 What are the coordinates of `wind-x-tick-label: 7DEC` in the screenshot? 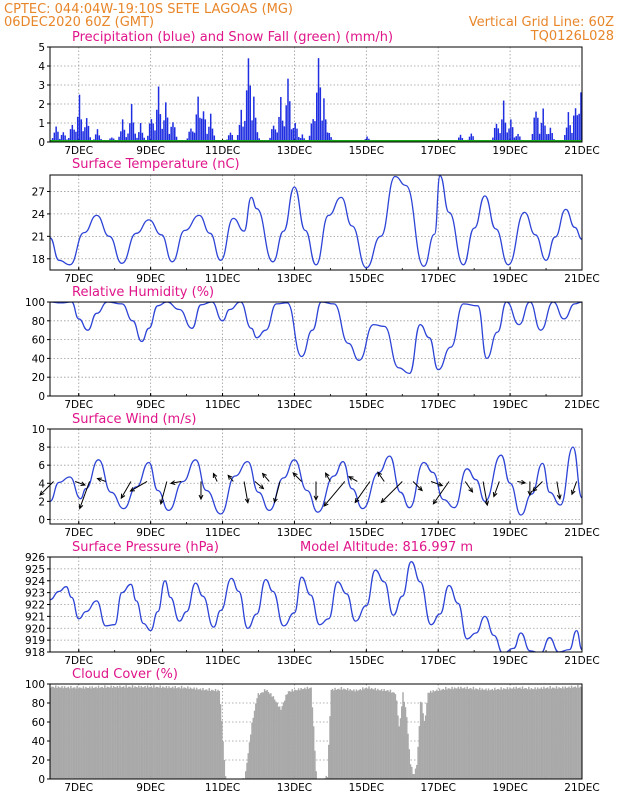 It's located at (78, 533).